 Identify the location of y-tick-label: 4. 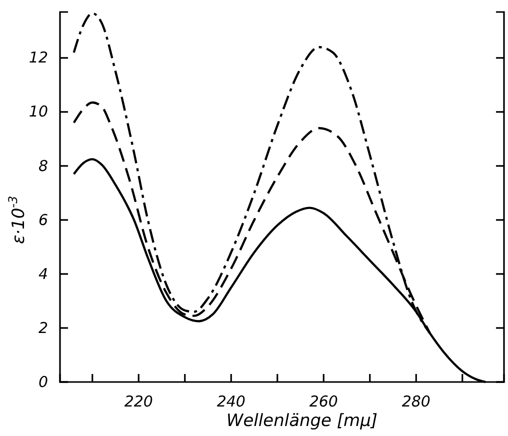
(43, 273).